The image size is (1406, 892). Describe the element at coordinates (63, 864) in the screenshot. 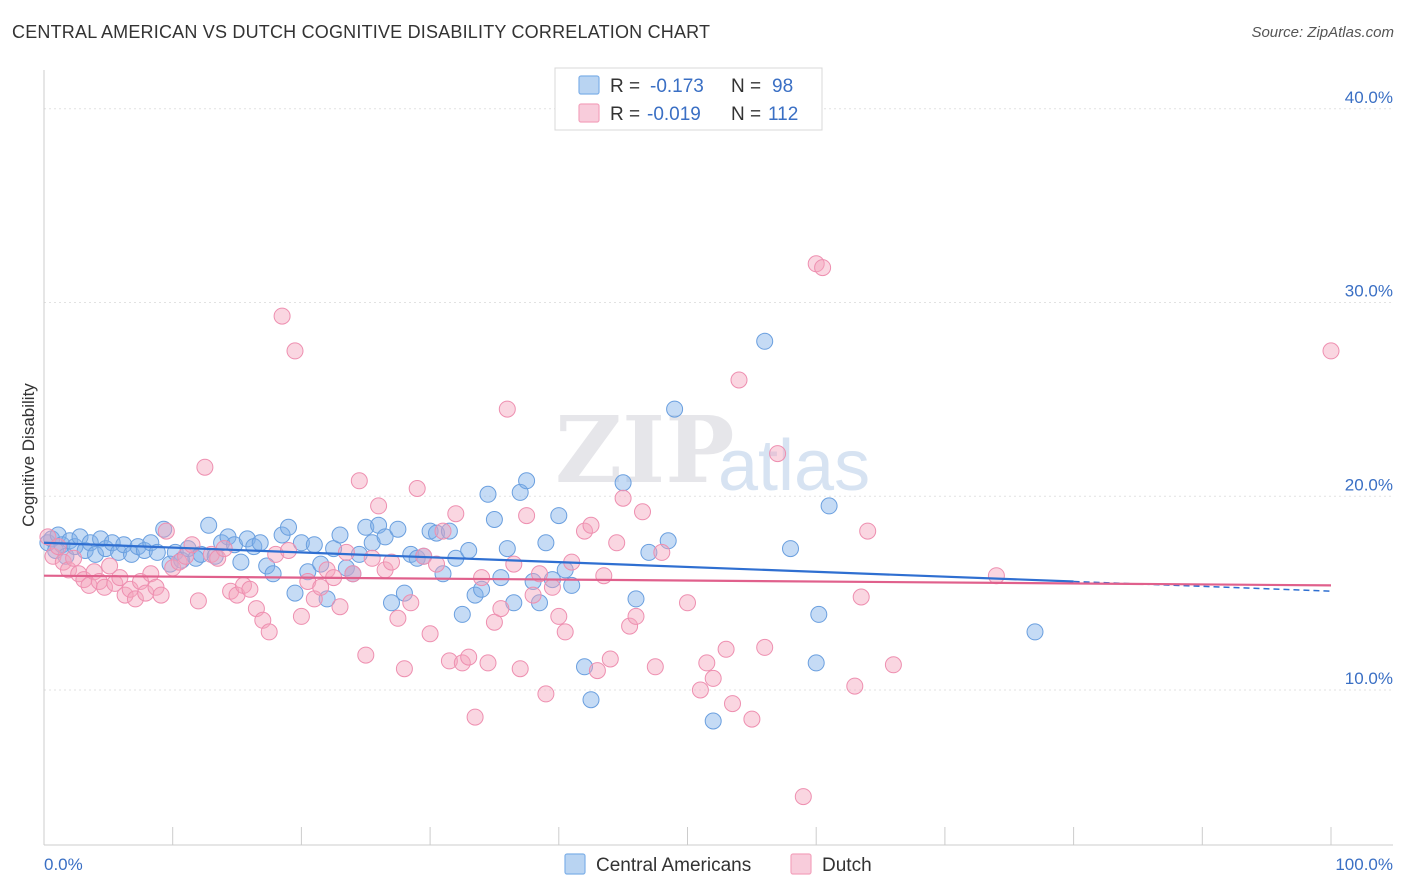

I see `x-tick-label-left: 0.0%` at that location.